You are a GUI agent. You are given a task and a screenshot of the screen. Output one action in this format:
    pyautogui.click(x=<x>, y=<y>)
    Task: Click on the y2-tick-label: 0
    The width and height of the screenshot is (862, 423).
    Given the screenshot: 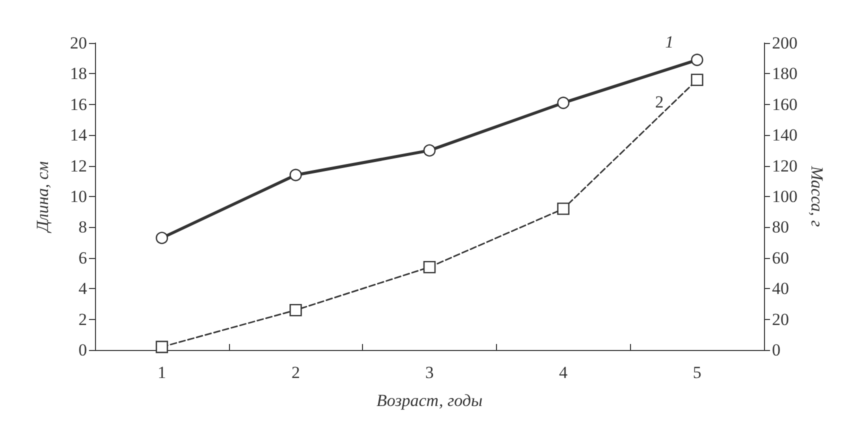 What is the action you would take?
    pyautogui.click(x=776, y=350)
    